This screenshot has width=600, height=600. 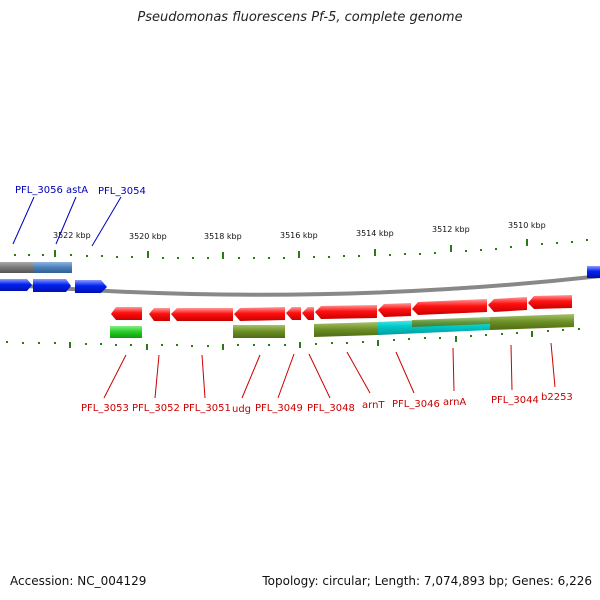 What do you see at coordinates (122, 191) in the screenshot?
I see `gene-label-PFL_3054: PFL_3054` at bounding box center [122, 191].